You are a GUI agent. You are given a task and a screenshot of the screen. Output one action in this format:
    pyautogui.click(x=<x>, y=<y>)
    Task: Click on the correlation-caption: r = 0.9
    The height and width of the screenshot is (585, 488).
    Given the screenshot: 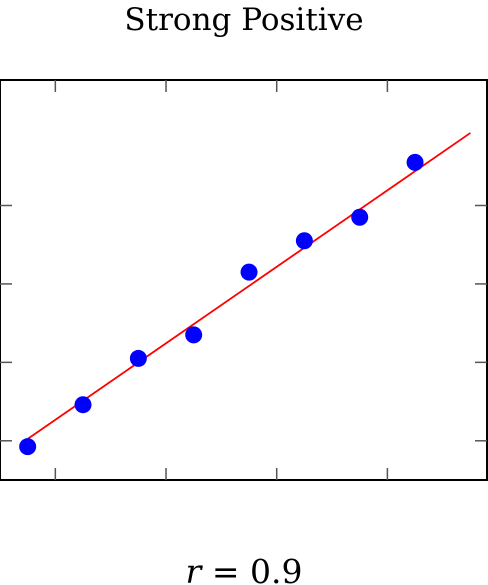 What is the action you would take?
    pyautogui.click(x=244, y=568)
    